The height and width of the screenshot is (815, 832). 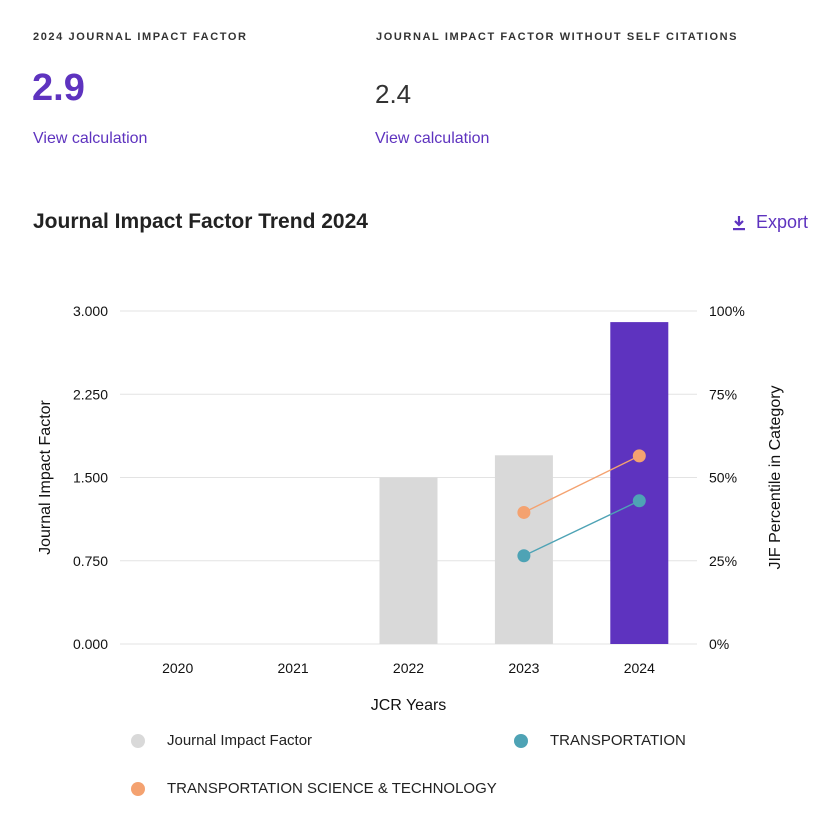 I want to click on y-tick-label: 3.000, so click(x=90, y=311).